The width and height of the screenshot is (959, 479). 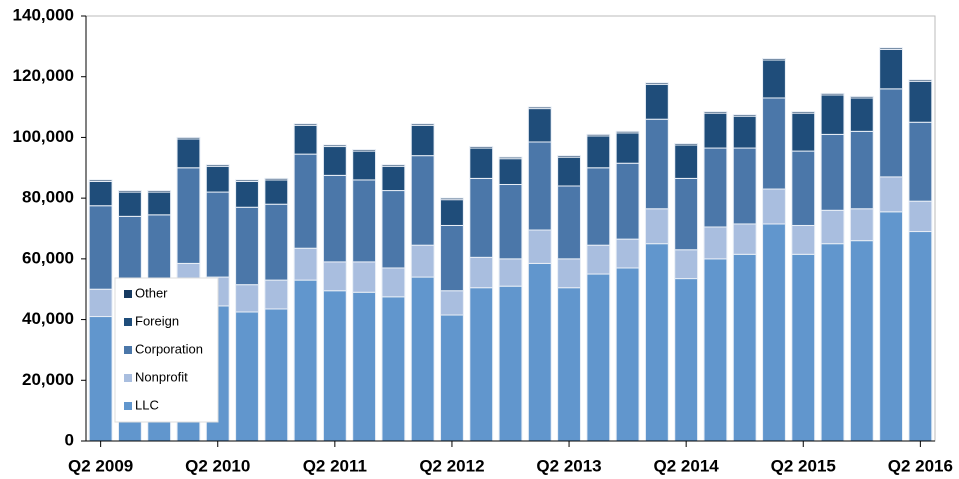 I want to click on legend-label: Corporation, so click(x=169, y=348).